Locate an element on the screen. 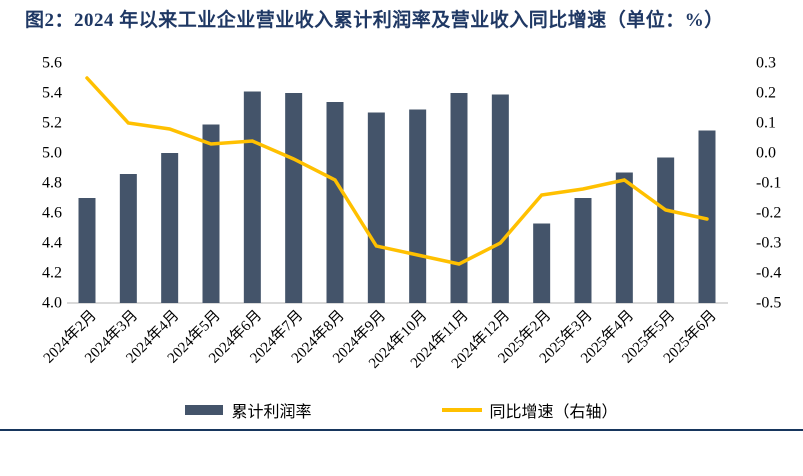  line-series-swatch is located at coordinates (461, 410).